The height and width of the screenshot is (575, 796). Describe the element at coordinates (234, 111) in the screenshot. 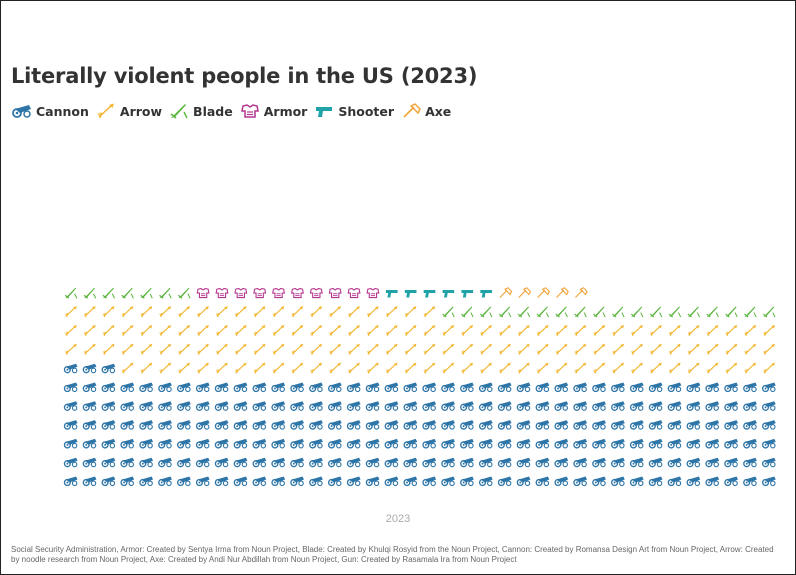

I see `legend: Cannon Arrow Blade Armor Shooter Axe` at that location.